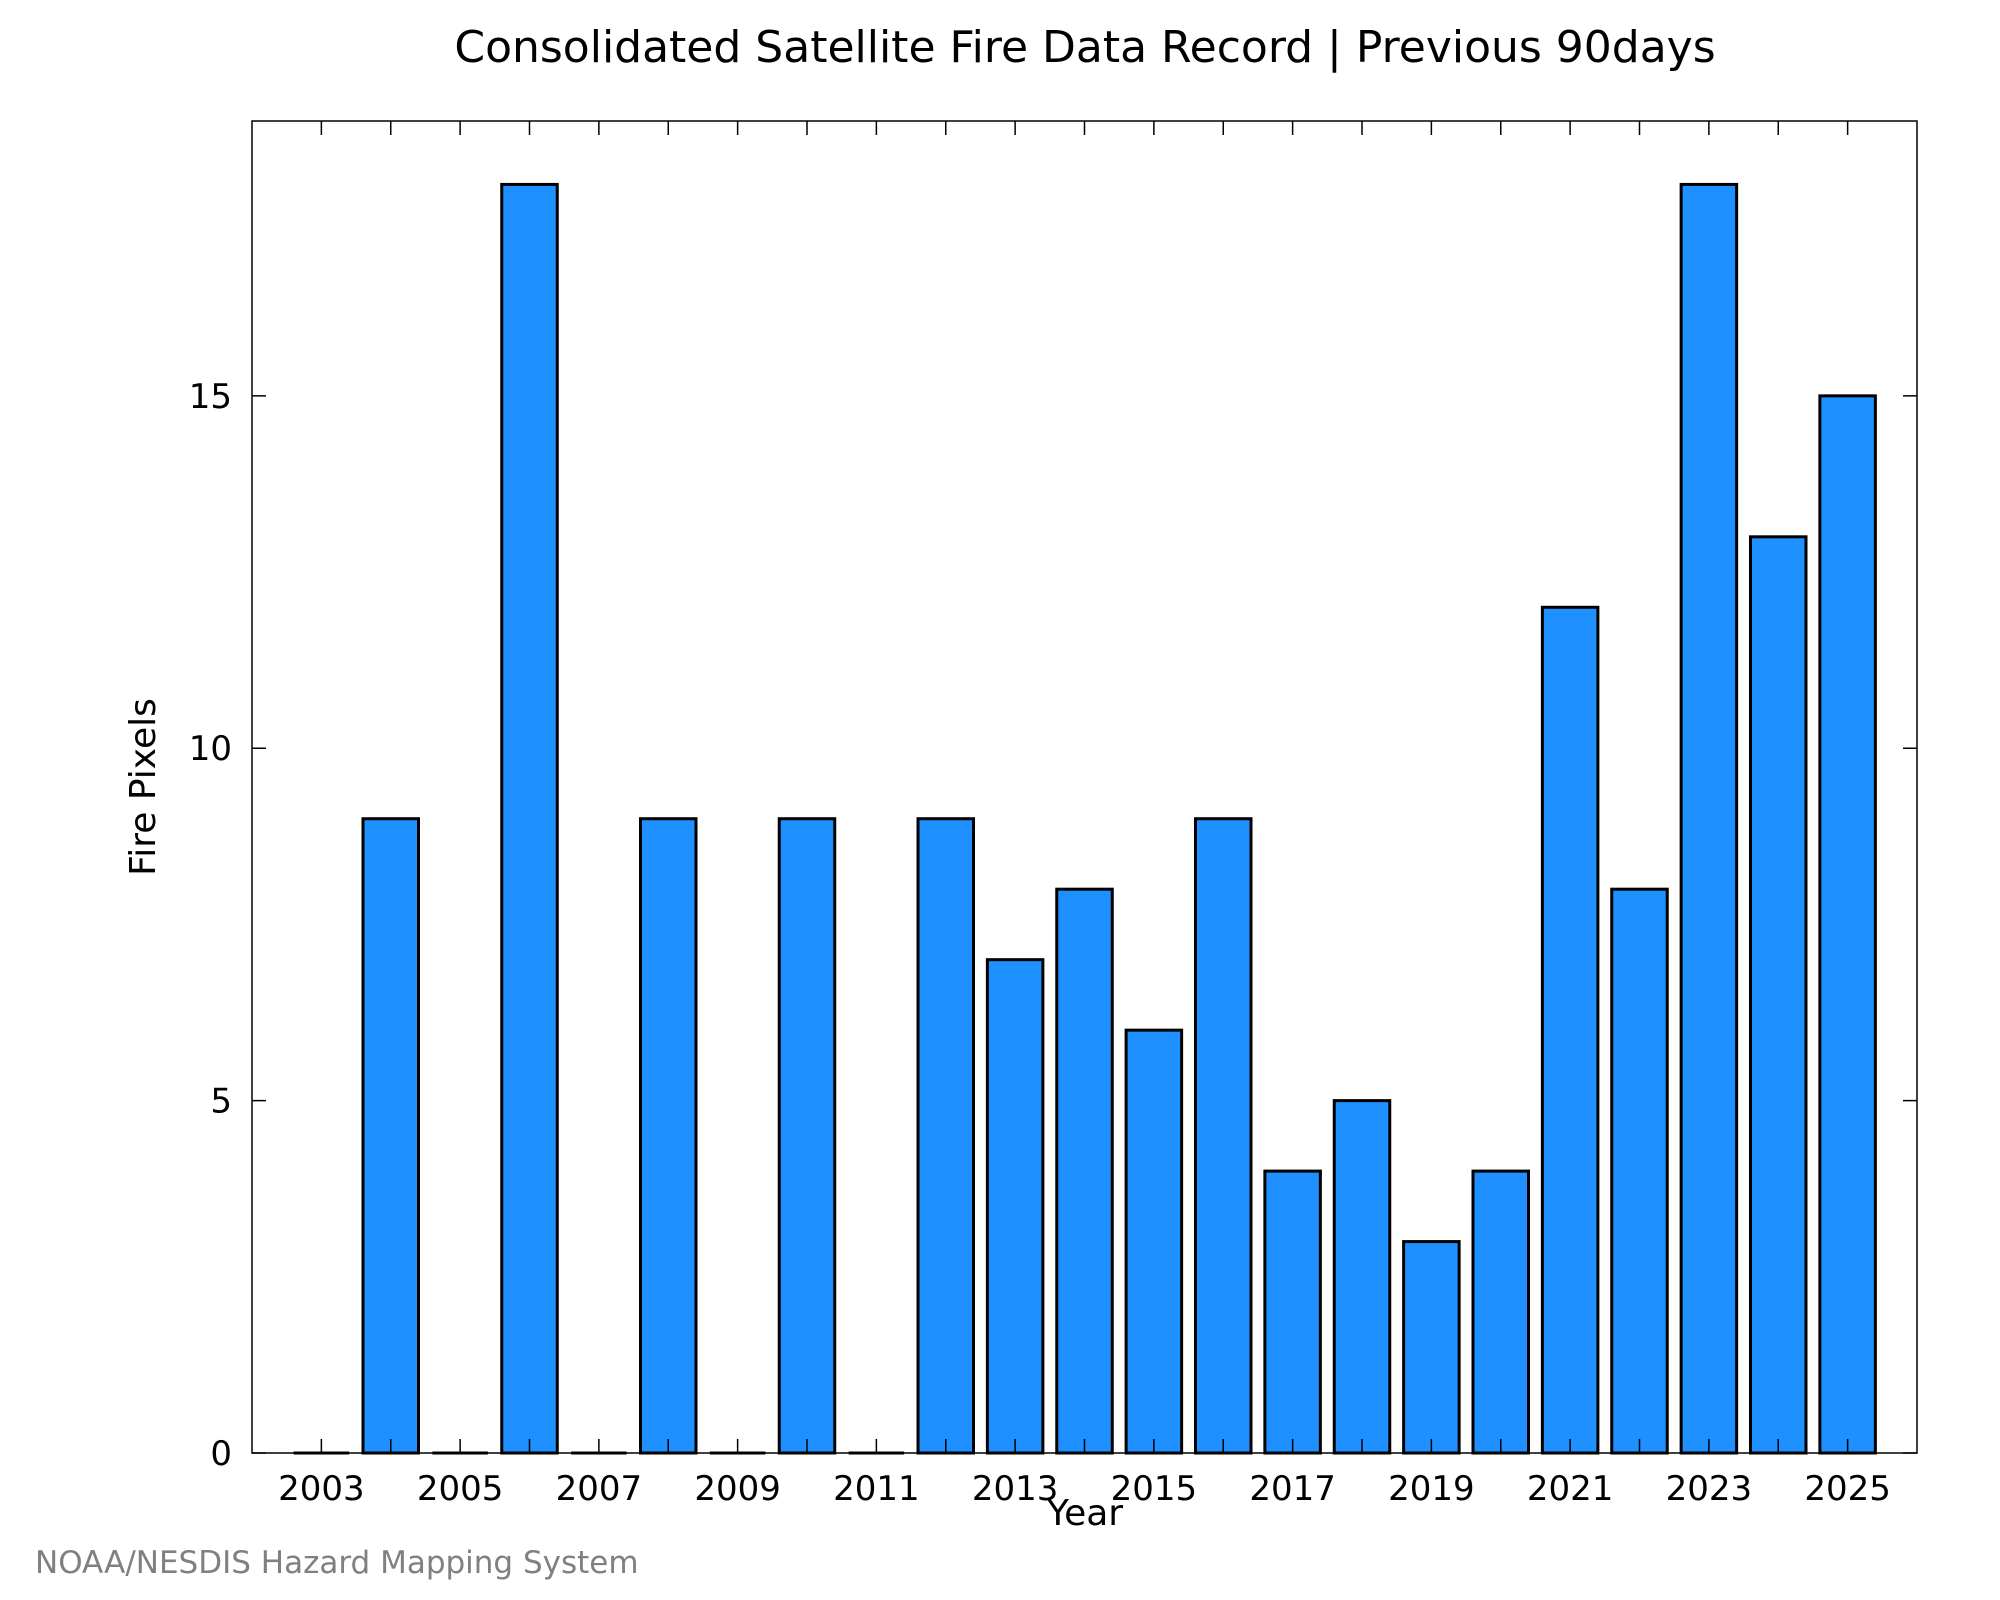  I want to click on credit-text: NOAA/NESDIS Hazard Mapping System, so click(337, 1563).